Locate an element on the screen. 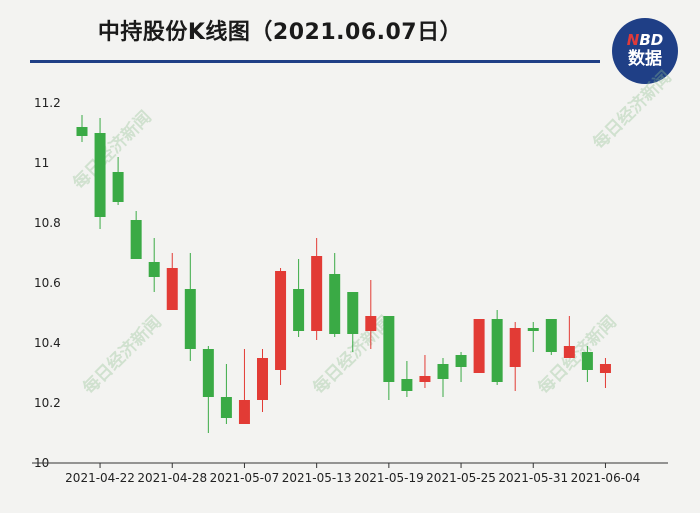  x-tick-label: 2021-05-25 is located at coordinates (461, 478).